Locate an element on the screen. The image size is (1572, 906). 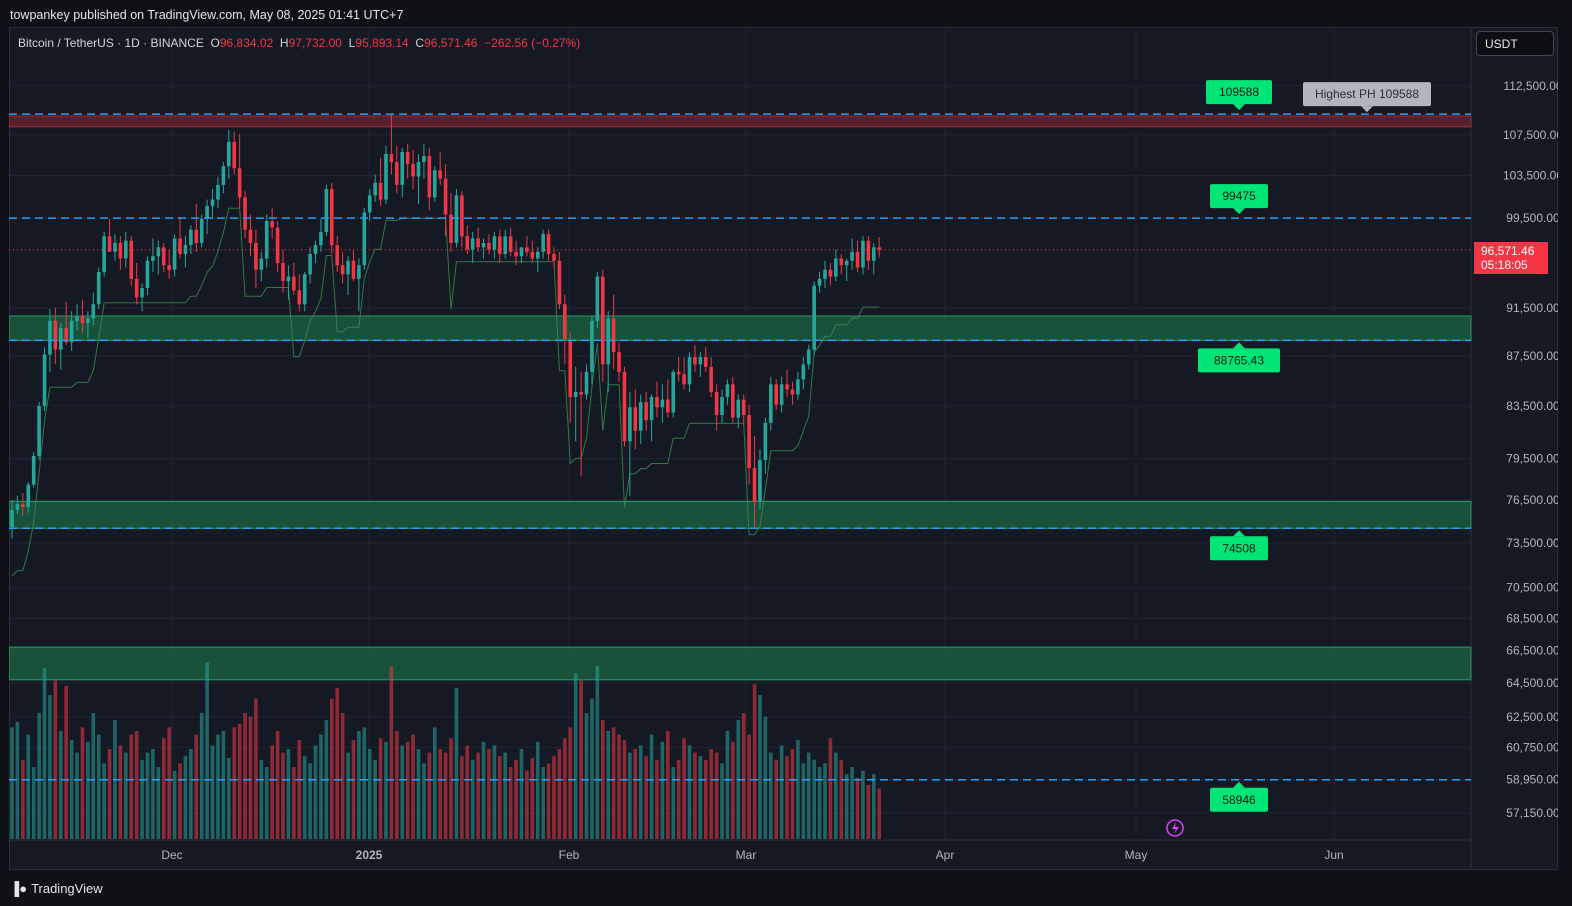
zone-support is located at coordinates (740, 663).